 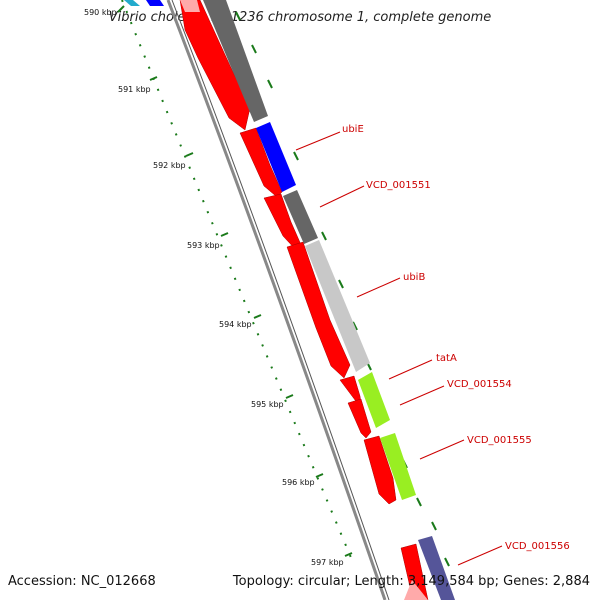 What do you see at coordinates (276, 157) in the screenshot?
I see `gene-feature-ubiE` at bounding box center [276, 157].